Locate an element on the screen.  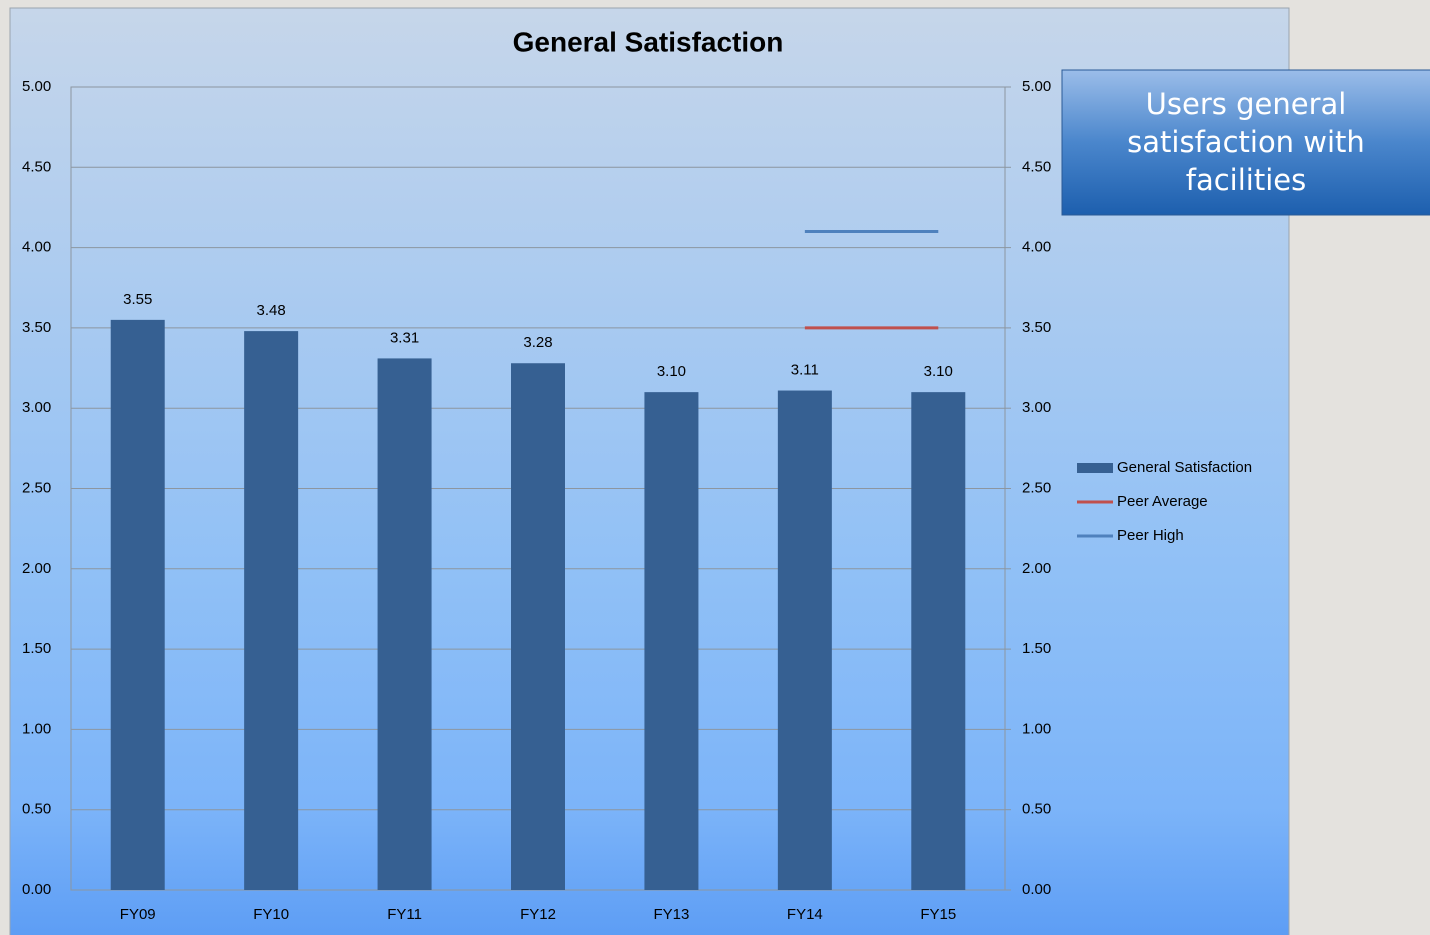
legend-label: General Satisfaction is located at coordinates (1184, 467).